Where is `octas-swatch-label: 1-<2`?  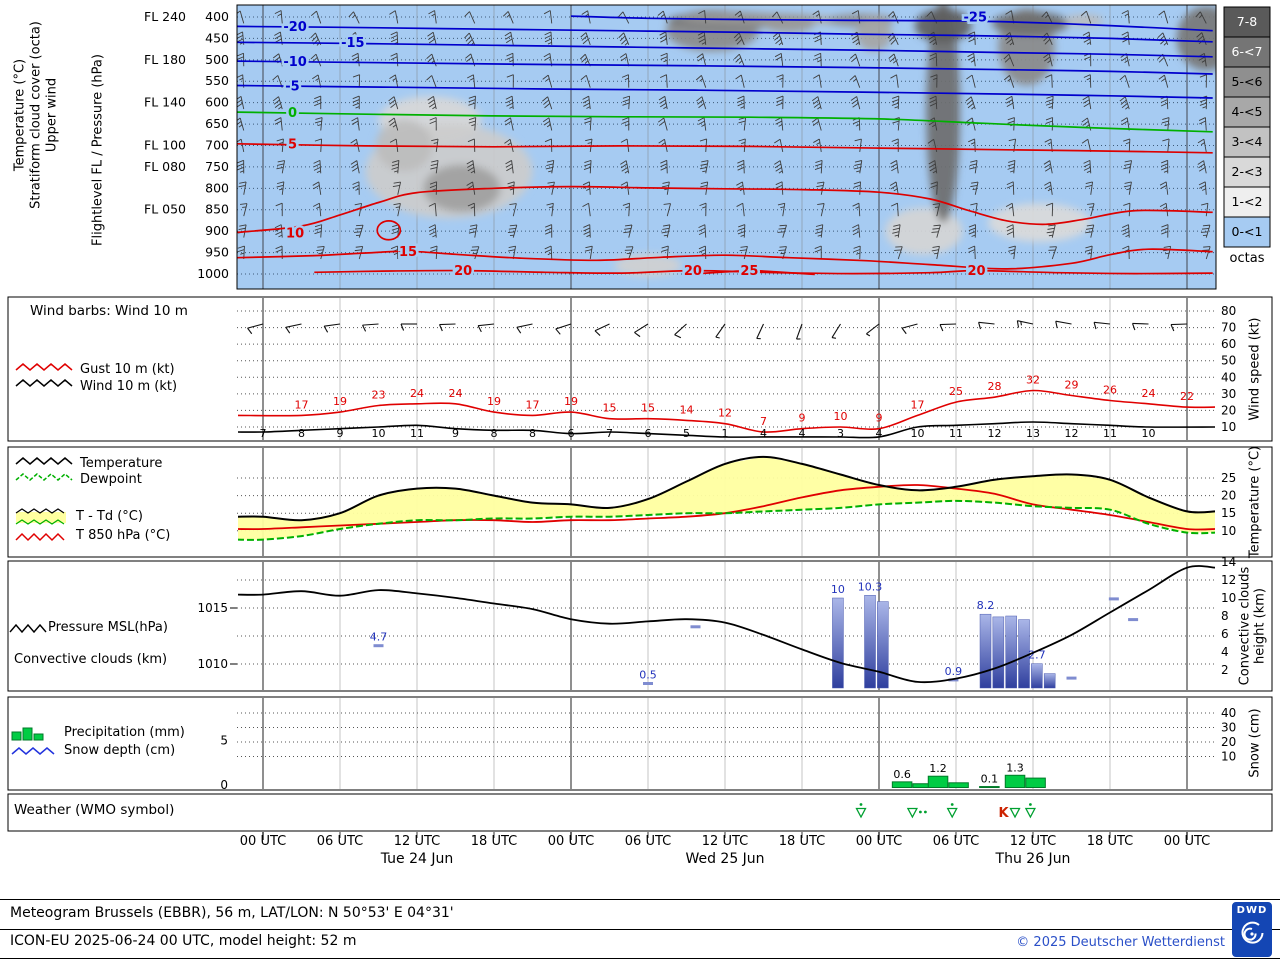 octas-swatch-label: 1-<2 is located at coordinates (1247, 201).